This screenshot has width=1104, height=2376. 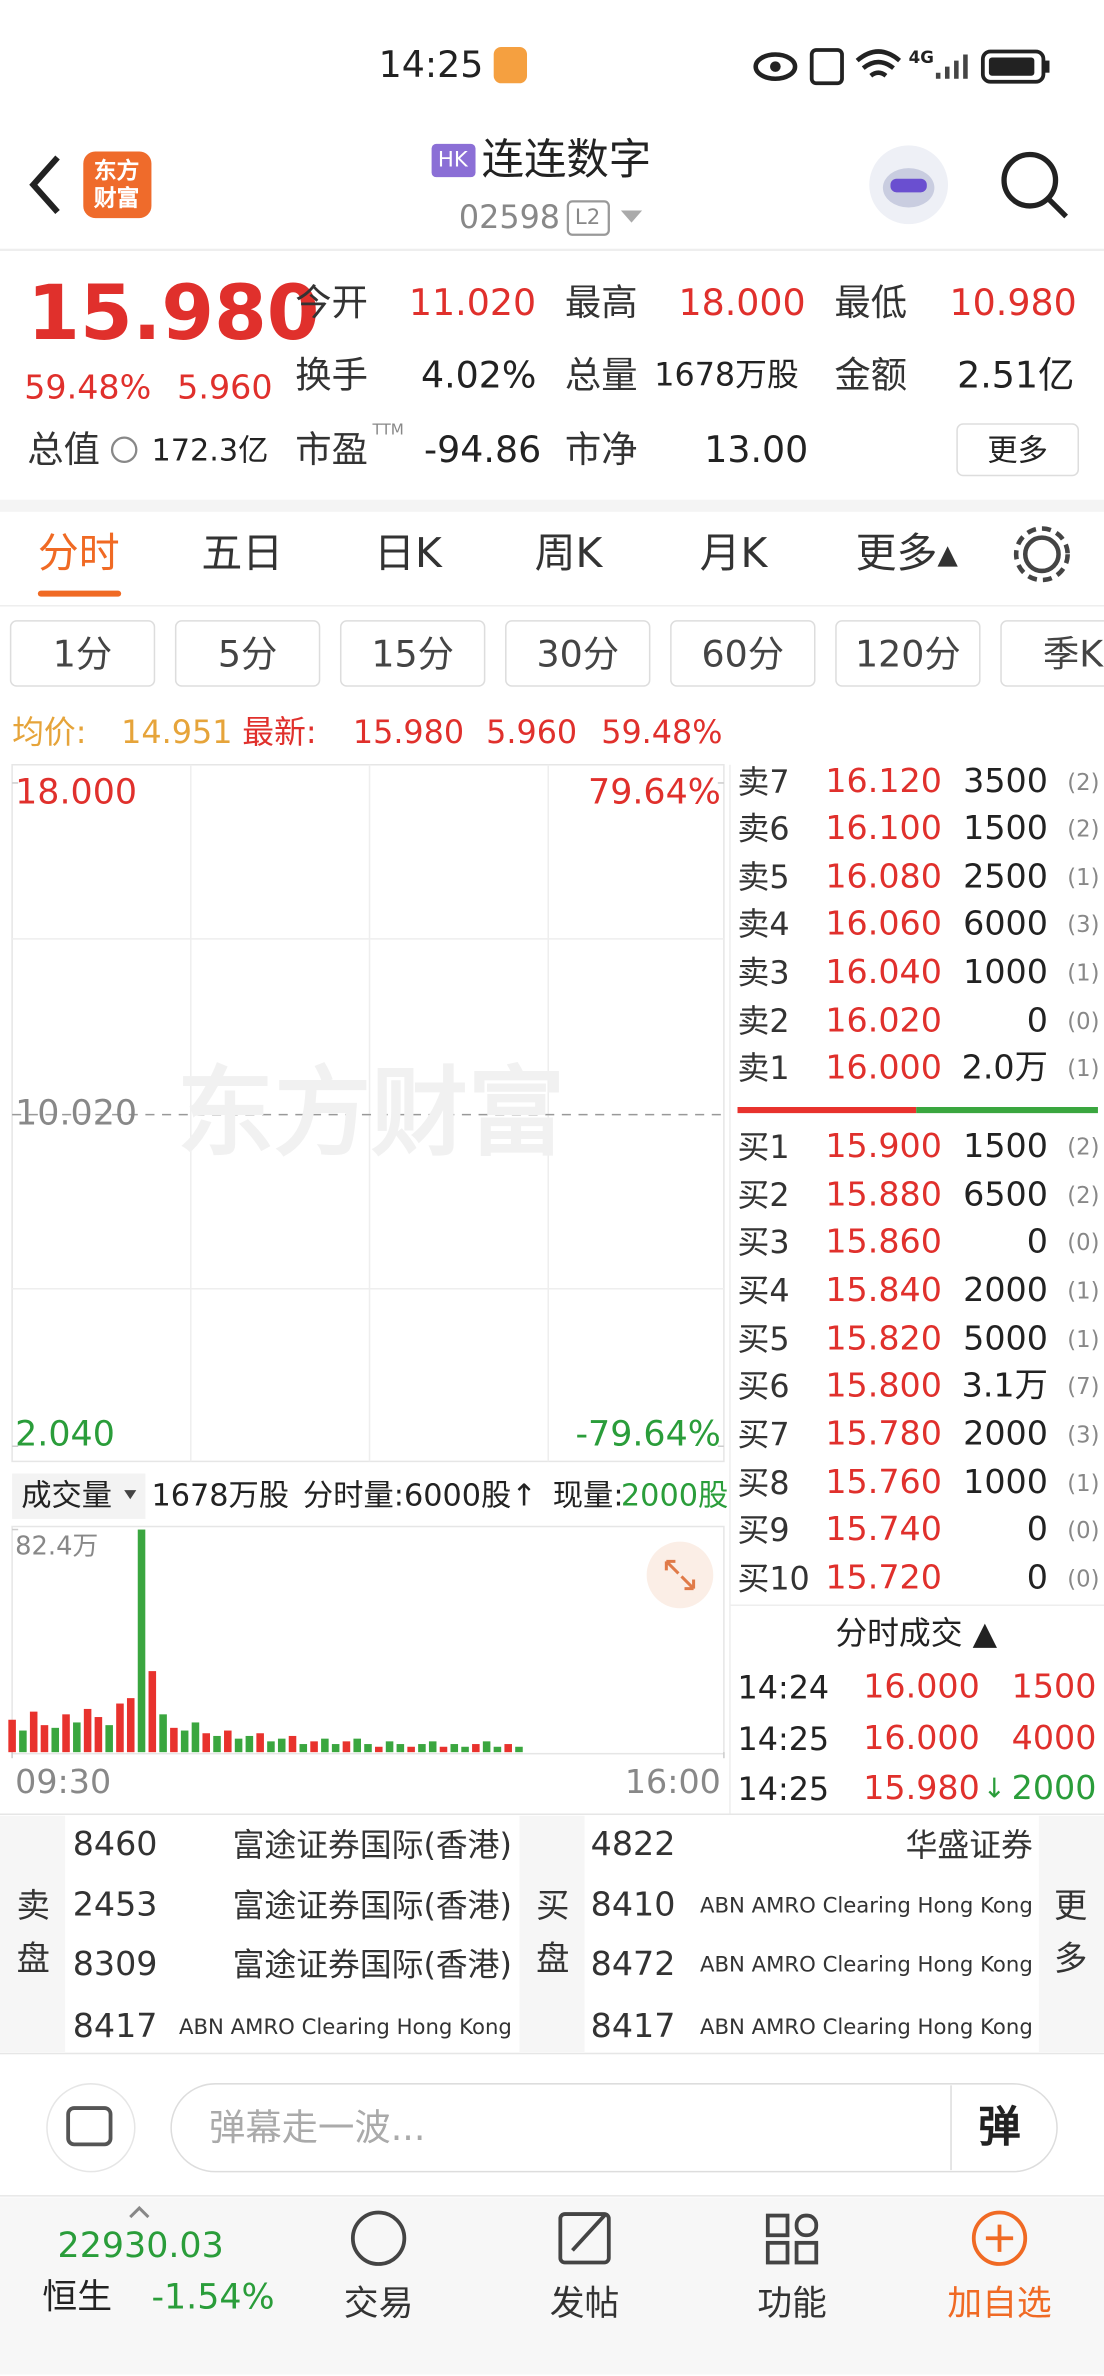 I want to click on level-price: 15.800, so click(x=883, y=1386).